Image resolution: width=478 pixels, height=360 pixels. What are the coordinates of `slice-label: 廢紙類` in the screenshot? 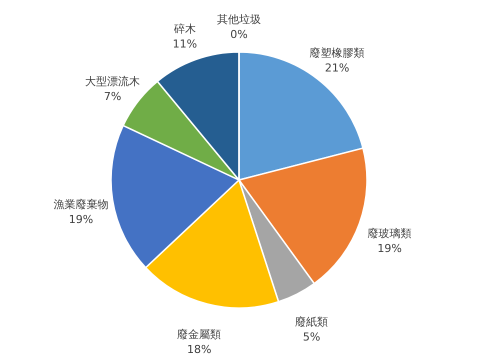 It's located at (311, 322).